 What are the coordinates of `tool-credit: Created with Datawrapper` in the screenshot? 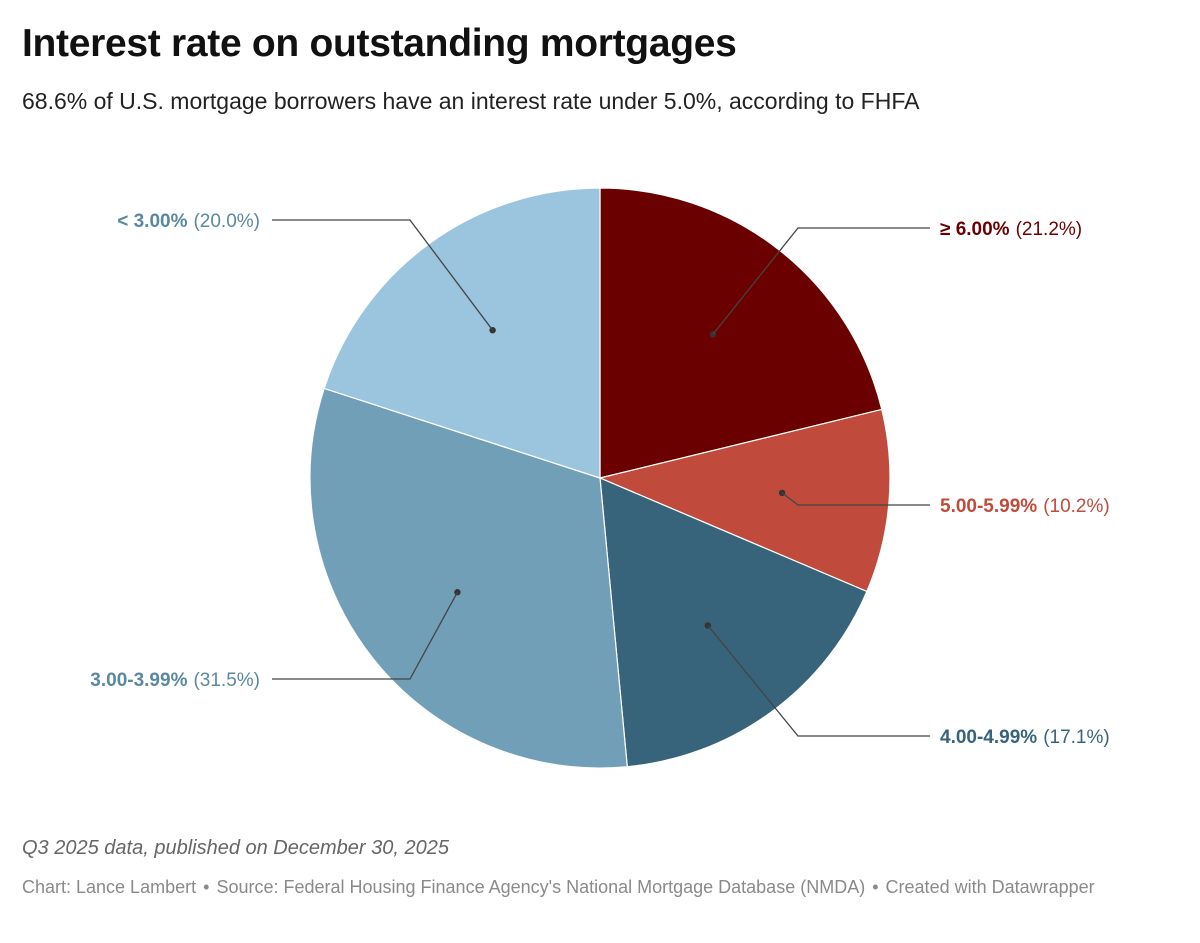 It's located at (990, 887).